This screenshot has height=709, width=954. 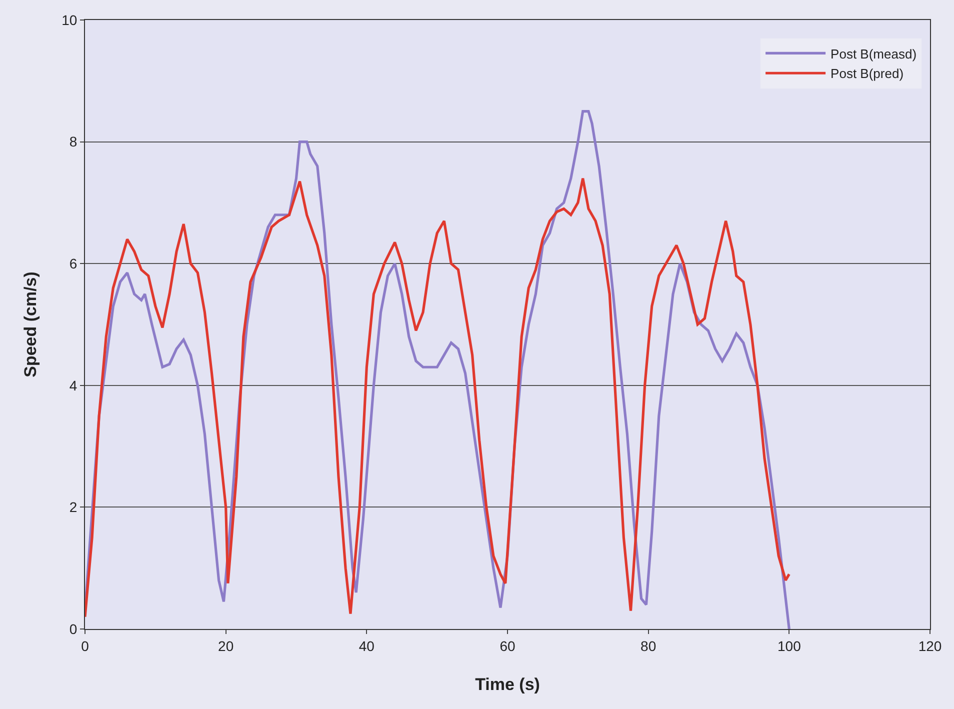 What do you see at coordinates (73, 385) in the screenshot?
I see `y-tick-label: 4` at bounding box center [73, 385].